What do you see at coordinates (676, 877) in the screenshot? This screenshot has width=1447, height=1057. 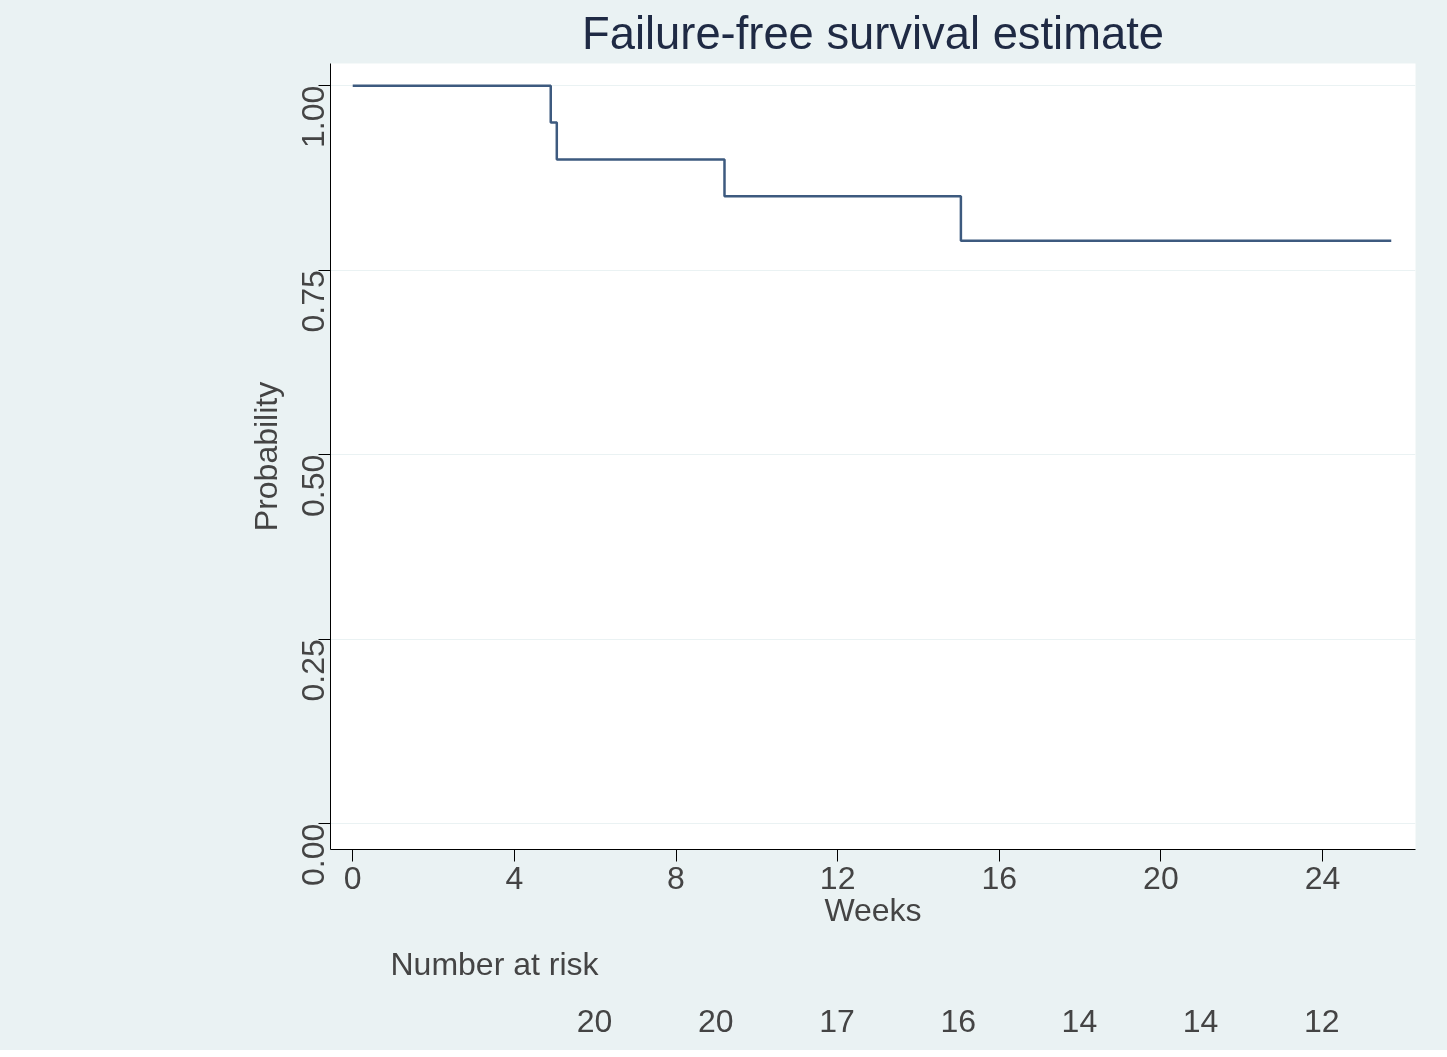 I see `x-tick-label: 8` at bounding box center [676, 877].